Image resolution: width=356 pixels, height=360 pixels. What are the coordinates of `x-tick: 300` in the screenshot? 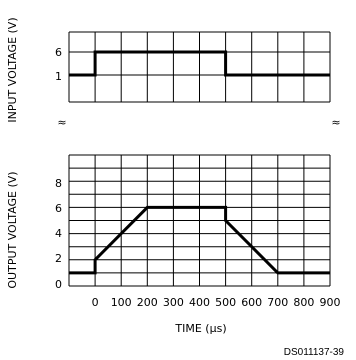 It's located at (173, 302).